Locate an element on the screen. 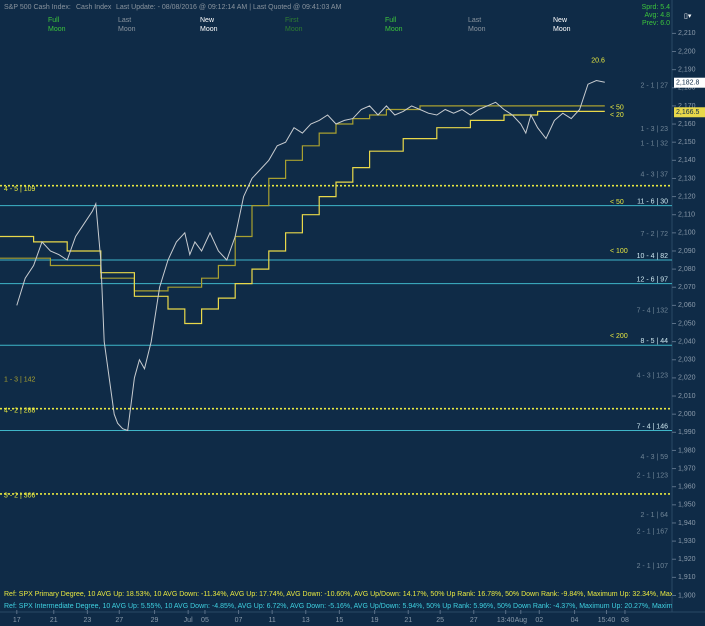 The height and width of the screenshot is (626, 705). y-tick-label: 2,190 is located at coordinates (687, 69).